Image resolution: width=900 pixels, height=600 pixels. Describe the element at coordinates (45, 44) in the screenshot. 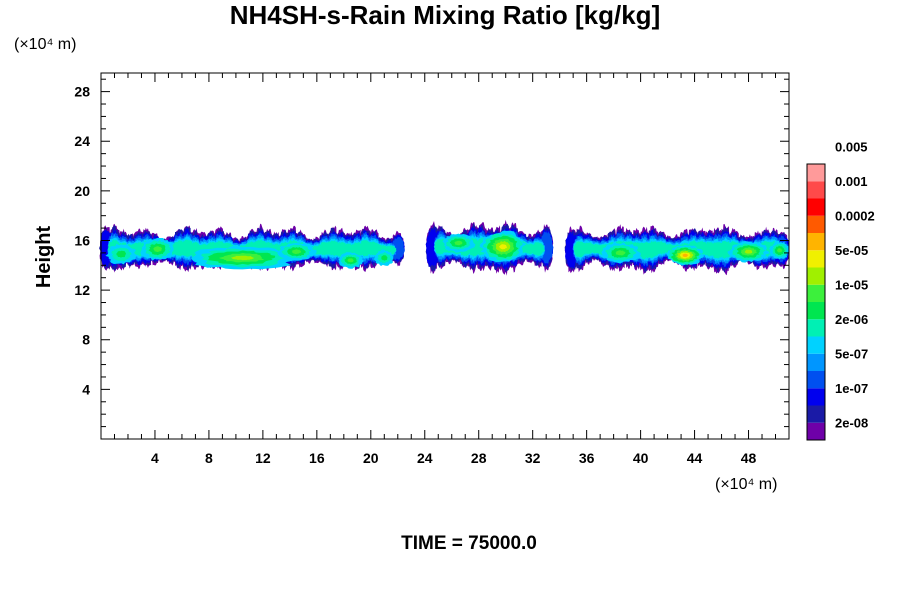

I see `y-unit-label: (×10⁴ m)` at that location.